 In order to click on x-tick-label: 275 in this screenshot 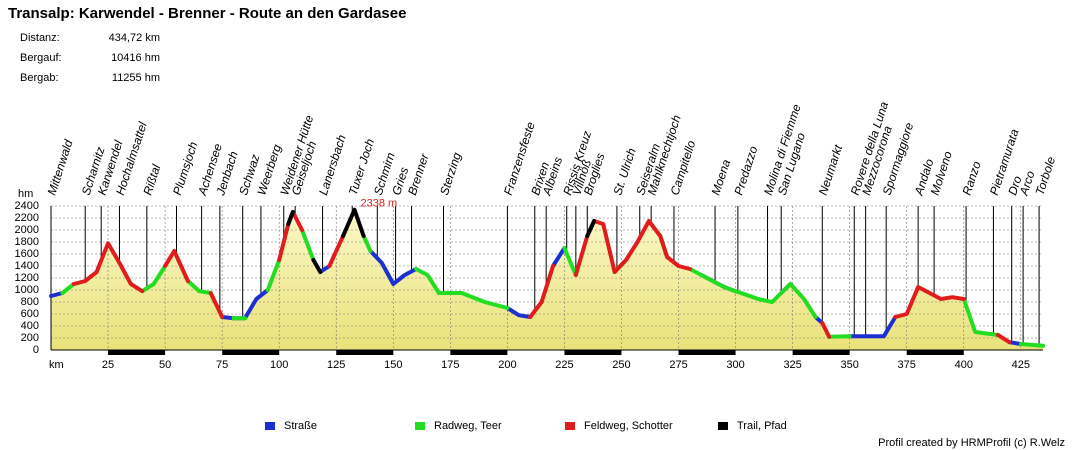, I will do `click(678, 365)`.